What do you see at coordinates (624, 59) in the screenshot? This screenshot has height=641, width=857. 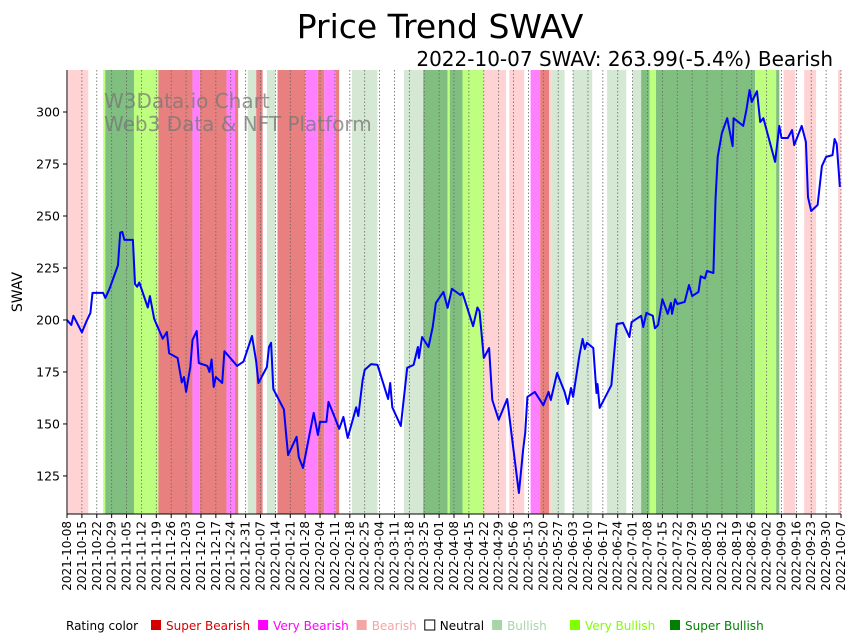 I see `chart-subtitle: 2022-10-07 SWAV: 263.99(-5.4%) Bearish` at bounding box center [624, 59].